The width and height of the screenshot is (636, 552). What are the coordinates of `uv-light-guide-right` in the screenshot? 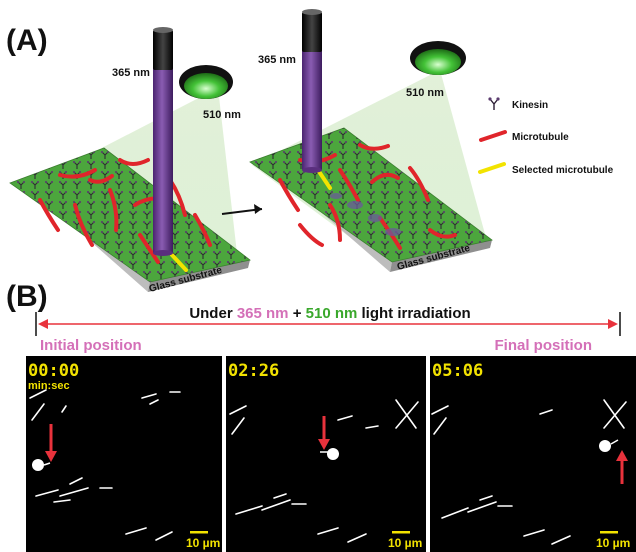 It's located at (312, 110).